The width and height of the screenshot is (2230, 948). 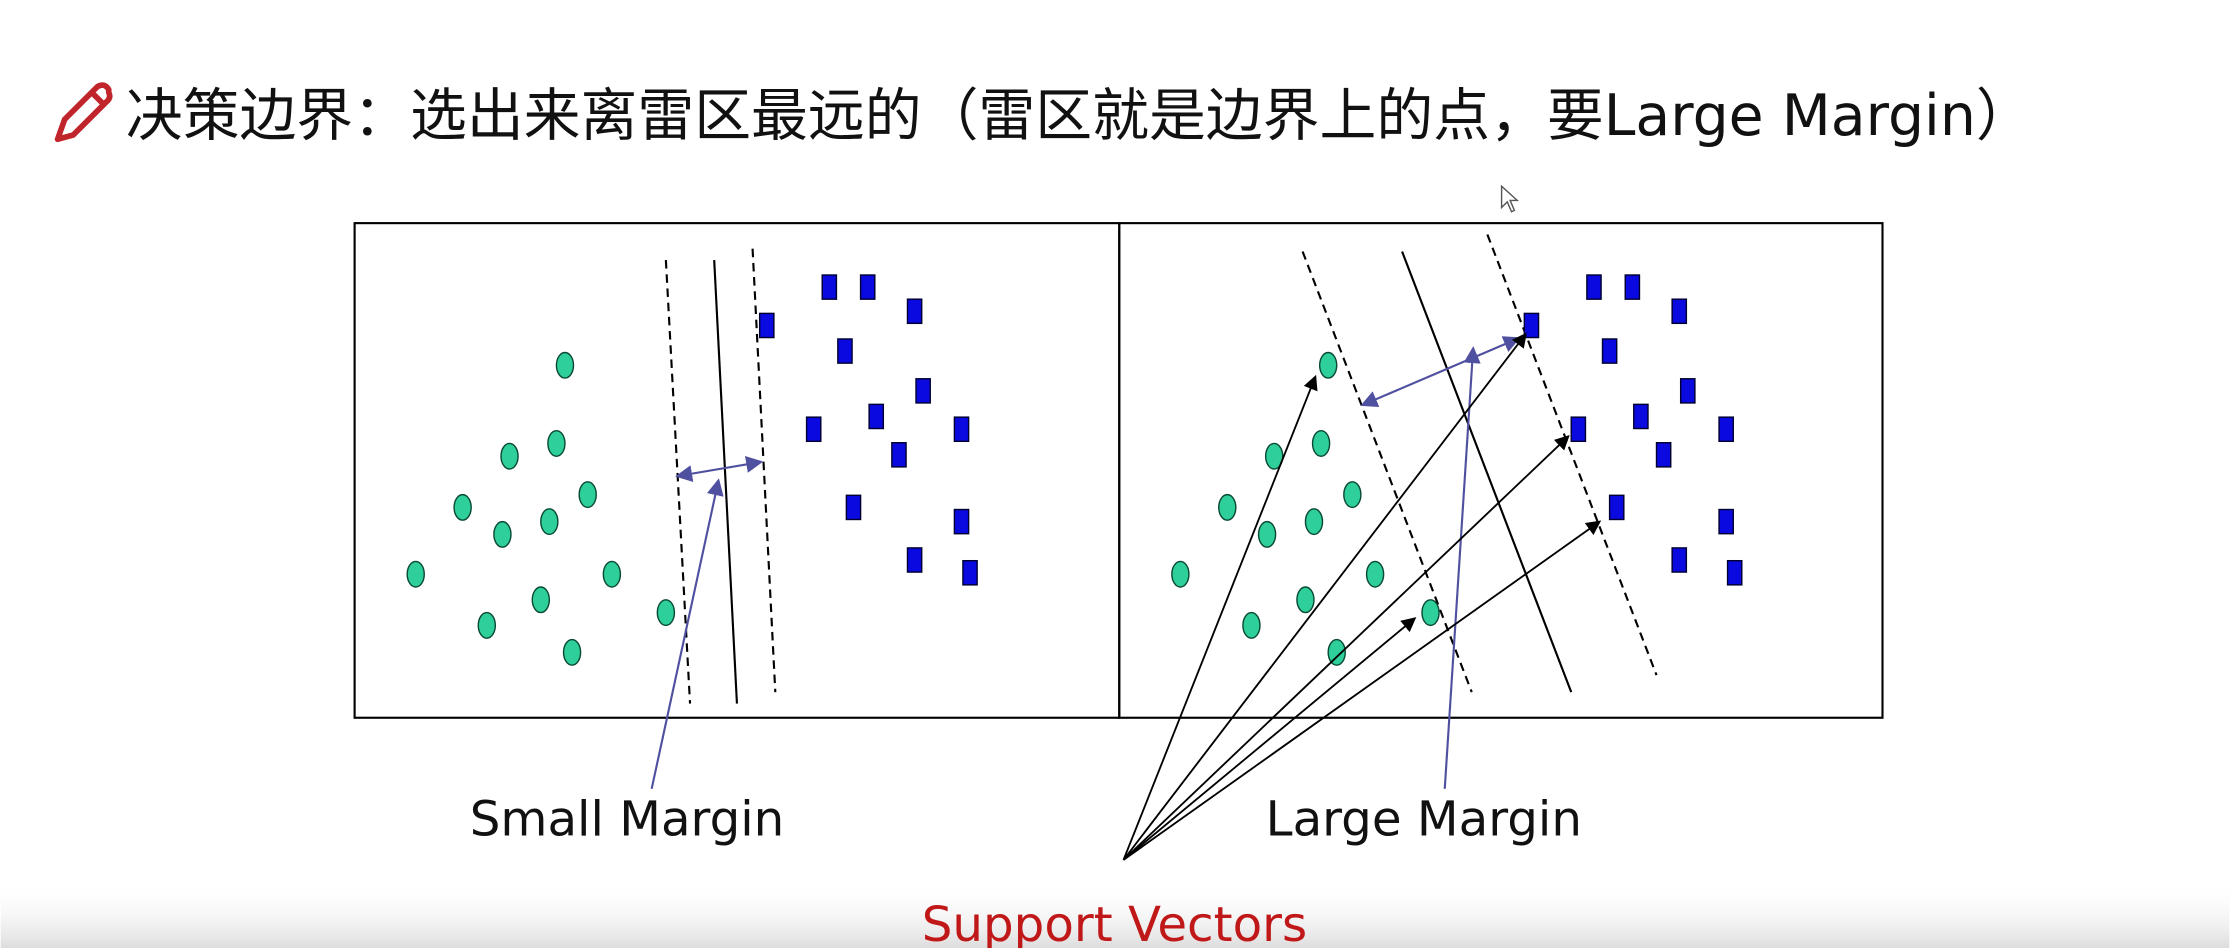 What do you see at coordinates (1114, 922) in the screenshot?
I see `support-vectors-label: Support Vectors` at bounding box center [1114, 922].